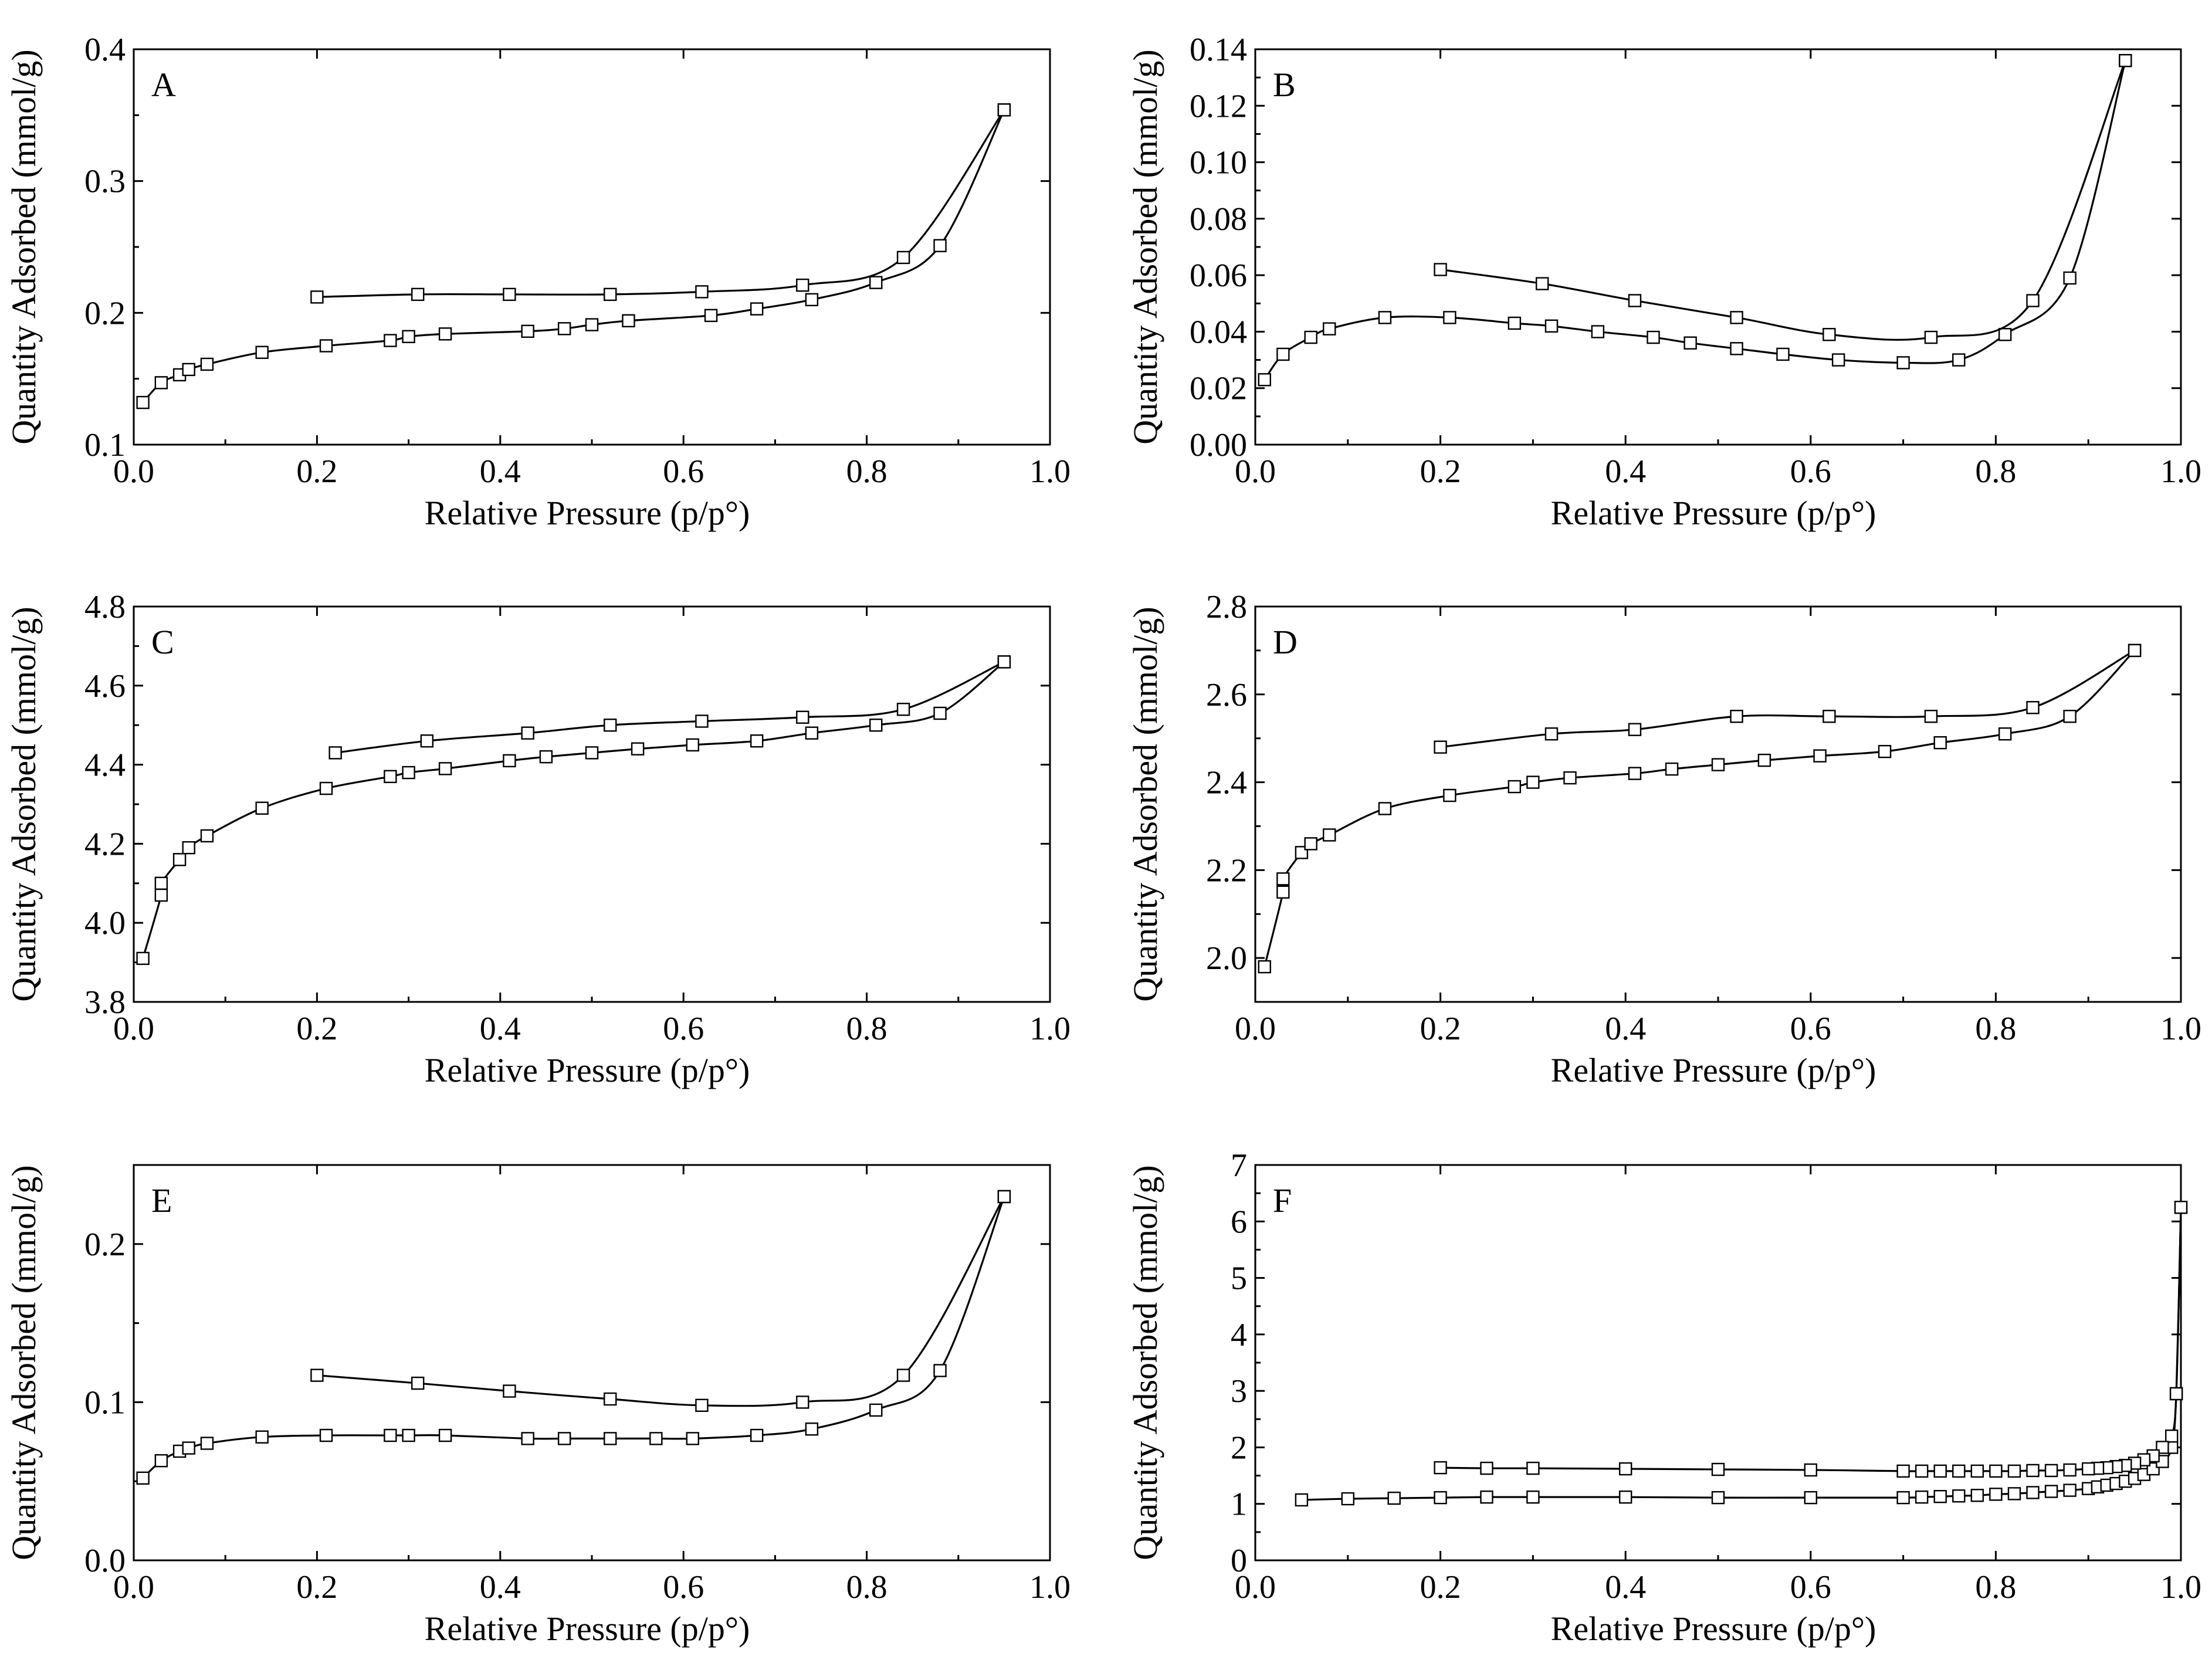 This screenshot has height=1680, width=2212. I want to click on y-tick-label: 0.1, so click(105, 1402).